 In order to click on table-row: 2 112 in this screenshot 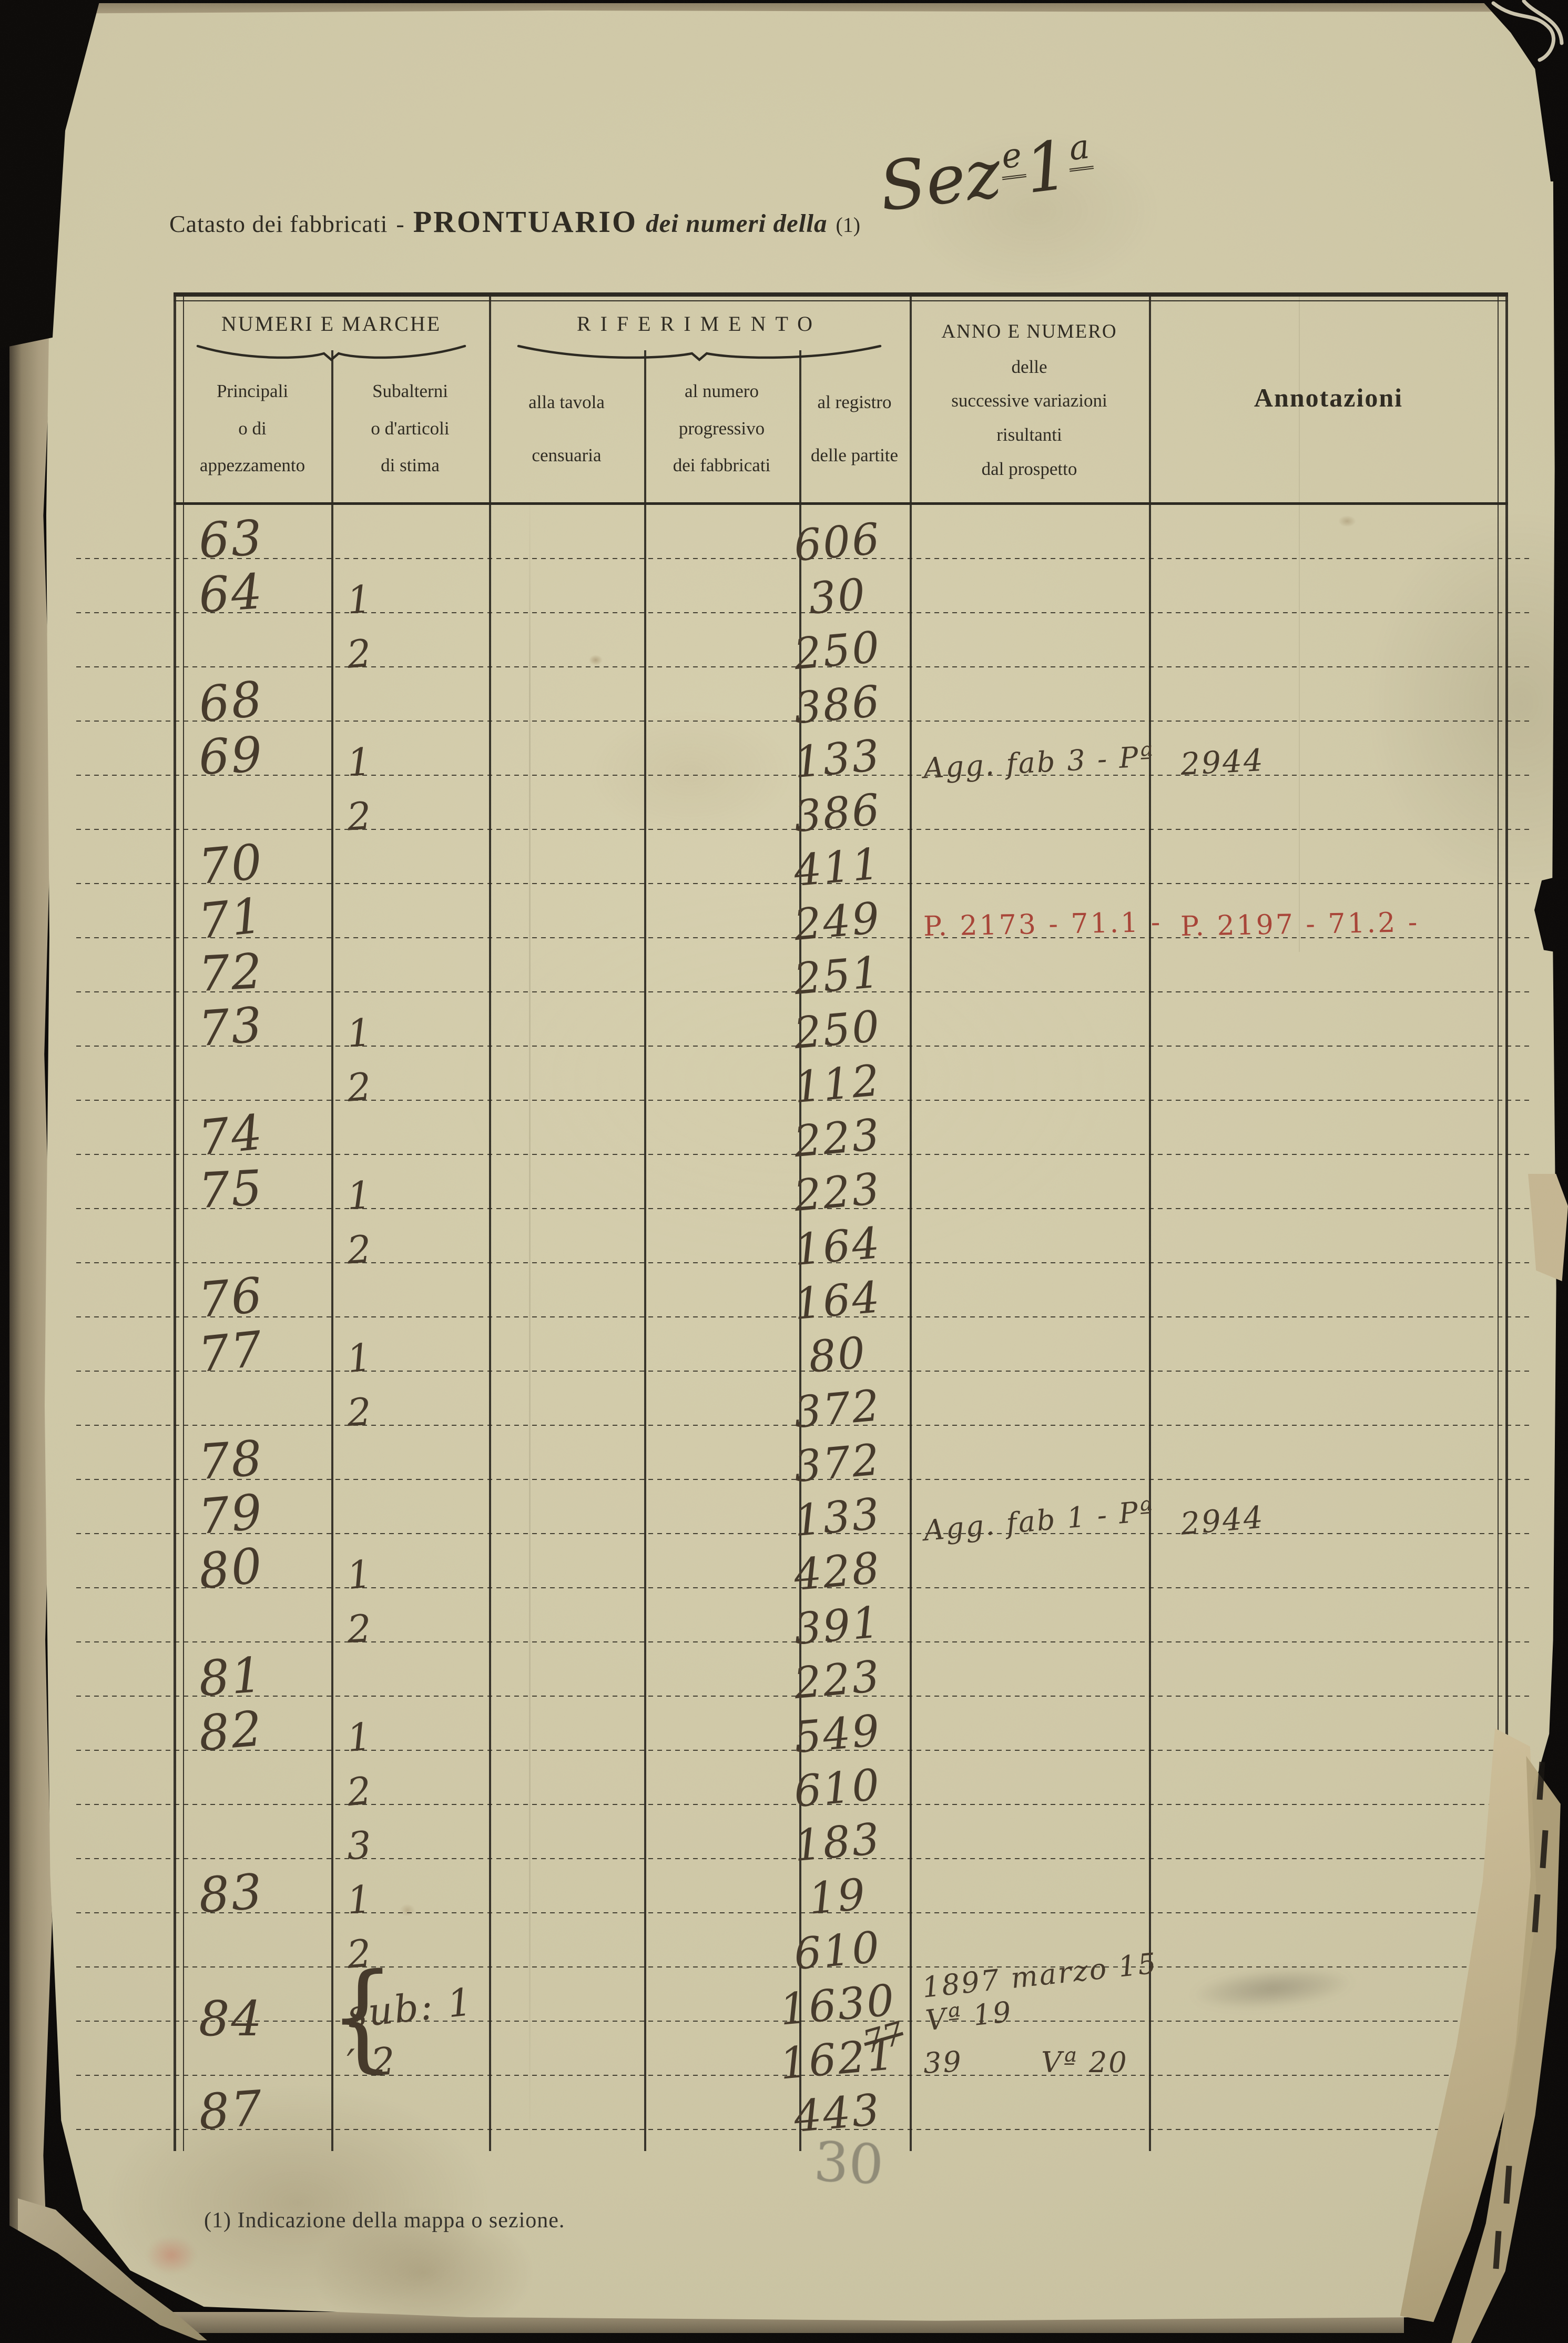, I will do `click(804, 1080)`.